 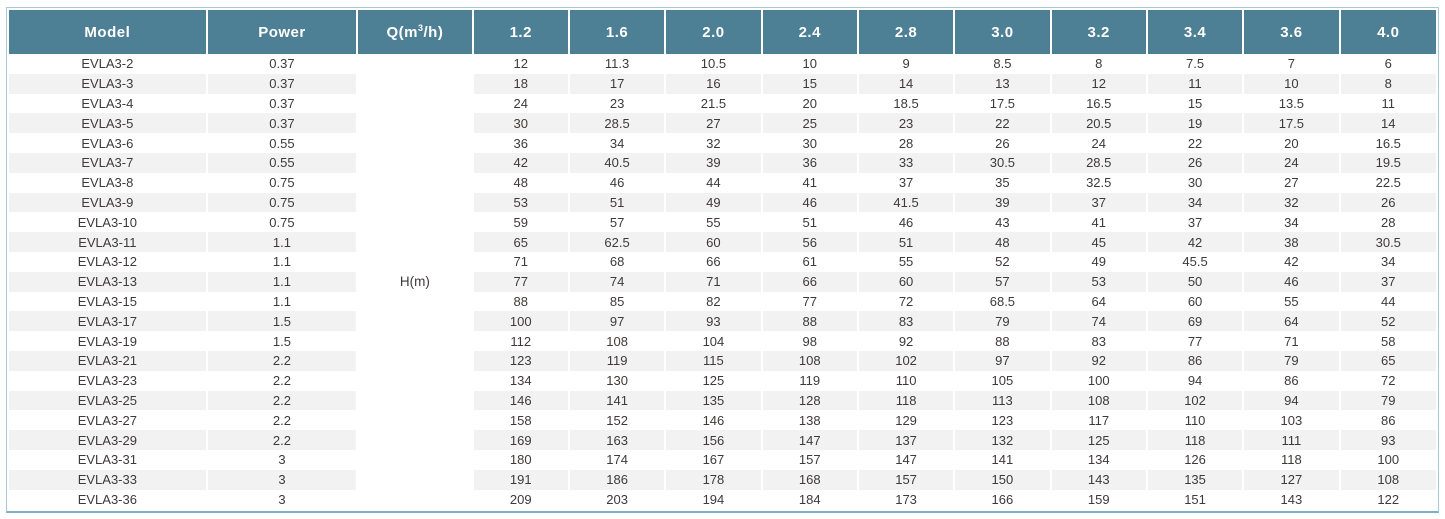 I want to click on cell-head-value: 103, so click(x=1291, y=420).